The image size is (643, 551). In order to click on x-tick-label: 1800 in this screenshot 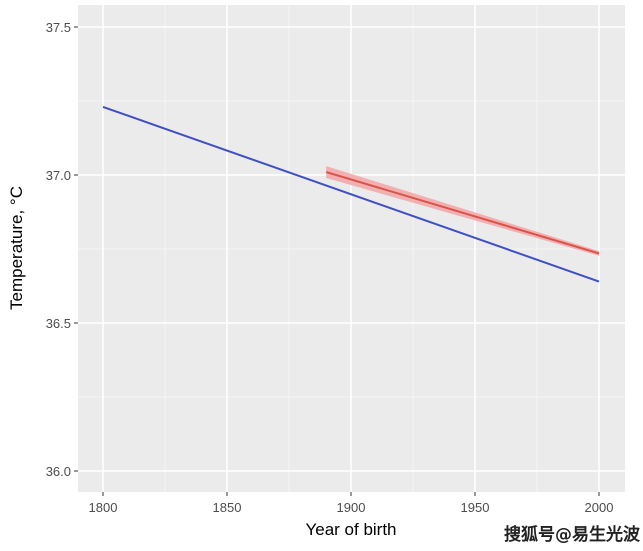, I will do `click(103, 507)`.